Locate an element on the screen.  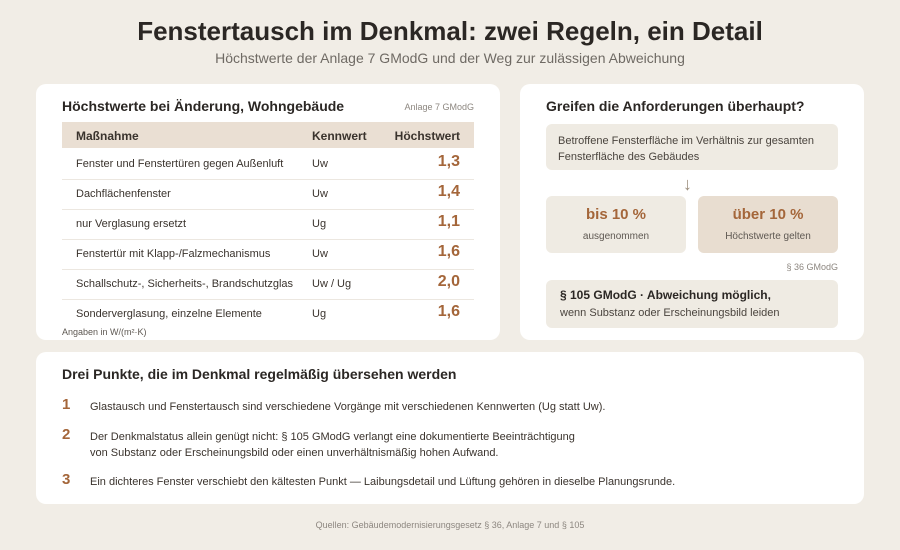
row-value: 1,4 is located at coordinates (448, 191).